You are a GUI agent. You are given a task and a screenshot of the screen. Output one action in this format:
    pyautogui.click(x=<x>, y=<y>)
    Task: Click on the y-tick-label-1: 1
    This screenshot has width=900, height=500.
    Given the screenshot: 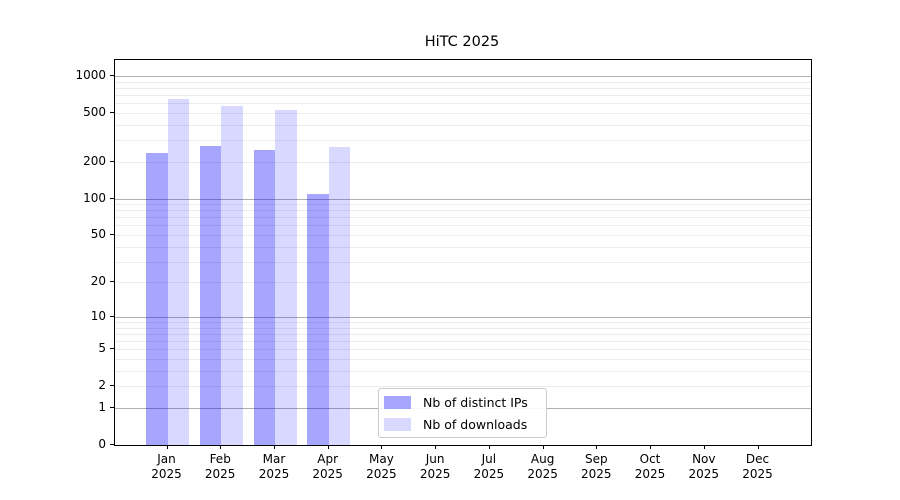 What is the action you would take?
    pyautogui.click(x=102, y=407)
    